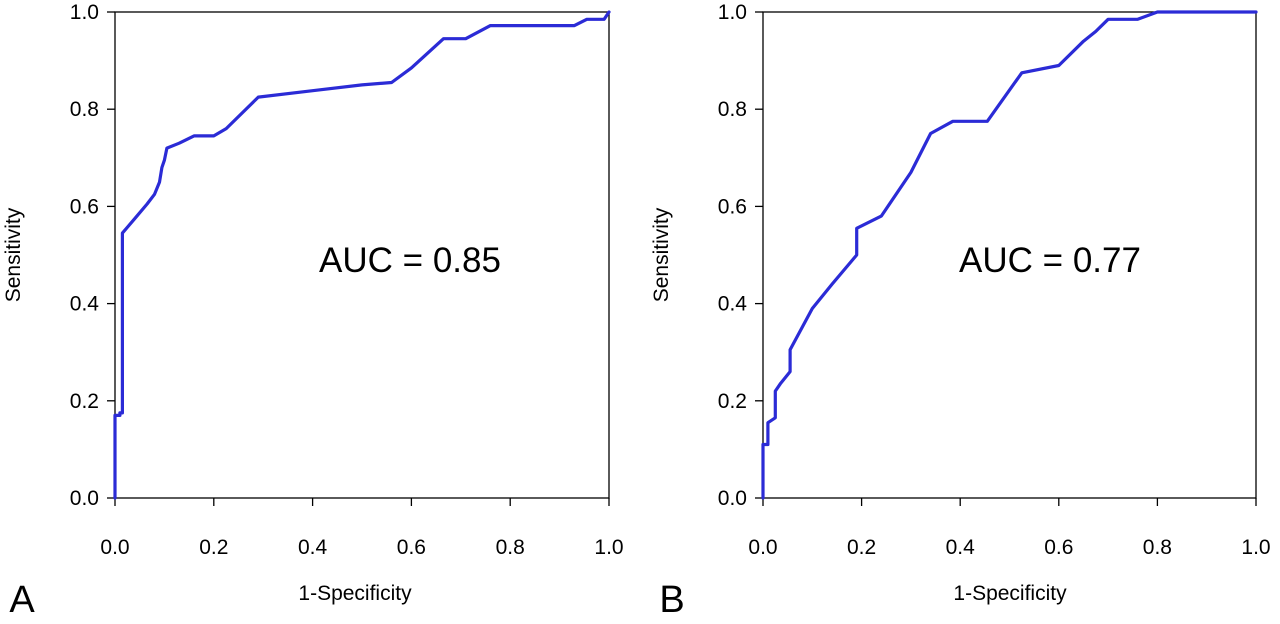 Image resolution: width=1280 pixels, height=624 pixels. What do you see at coordinates (22, 599) in the screenshot?
I see `panel-label: A` at bounding box center [22, 599].